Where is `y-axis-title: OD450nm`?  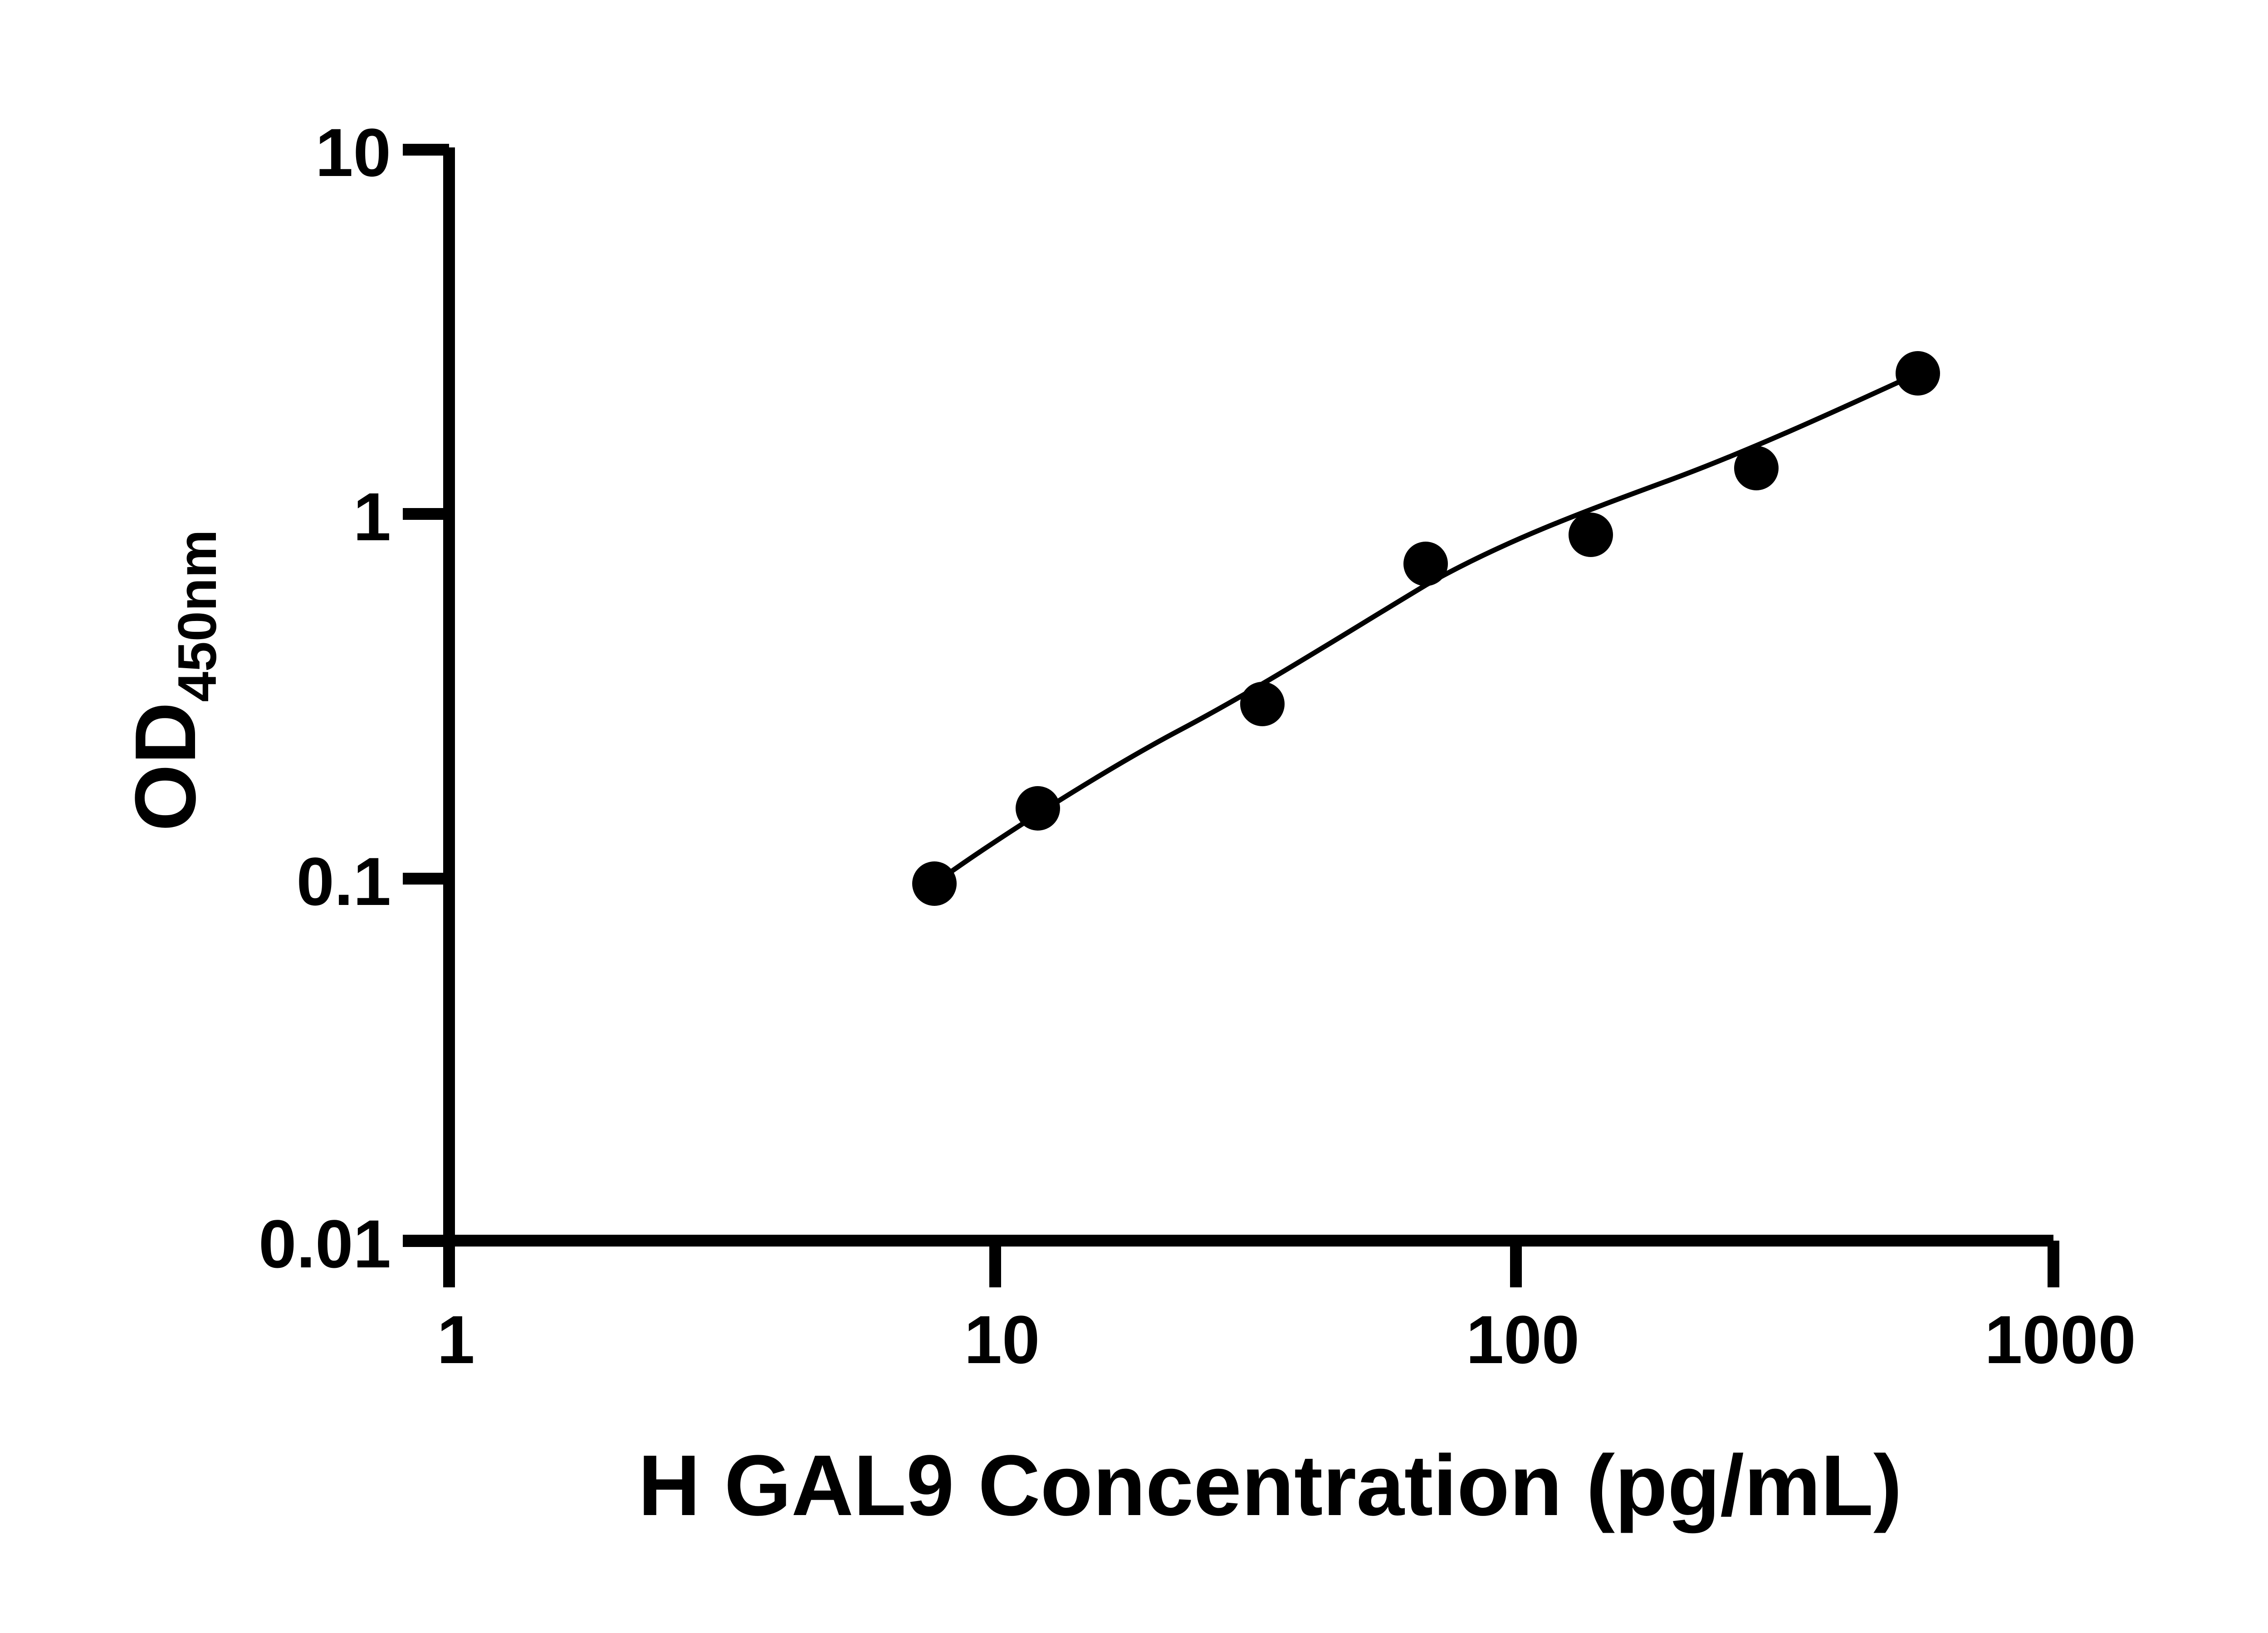
y-axis-title: OD450nm is located at coordinates (172, 680).